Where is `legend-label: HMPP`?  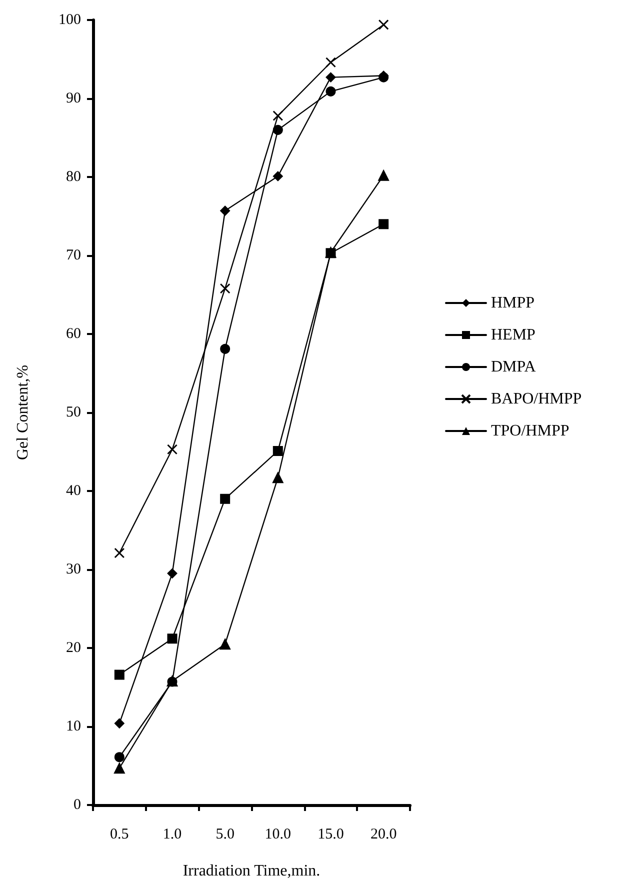 legend-label: HMPP is located at coordinates (513, 303).